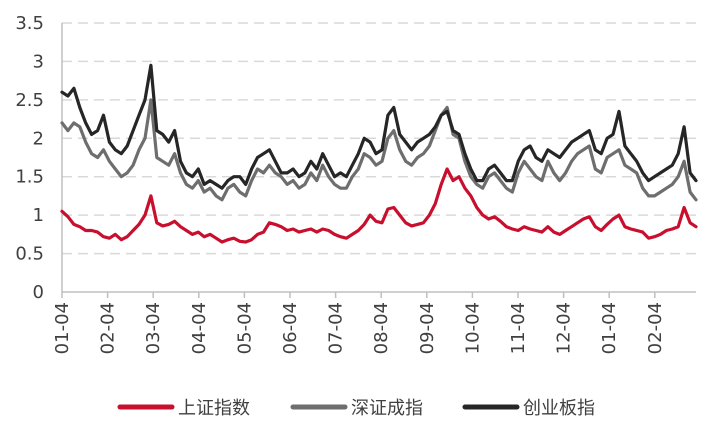  What do you see at coordinates (472, 328) in the screenshot?
I see `x-tick-label: 10-04` at bounding box center [472, 328].